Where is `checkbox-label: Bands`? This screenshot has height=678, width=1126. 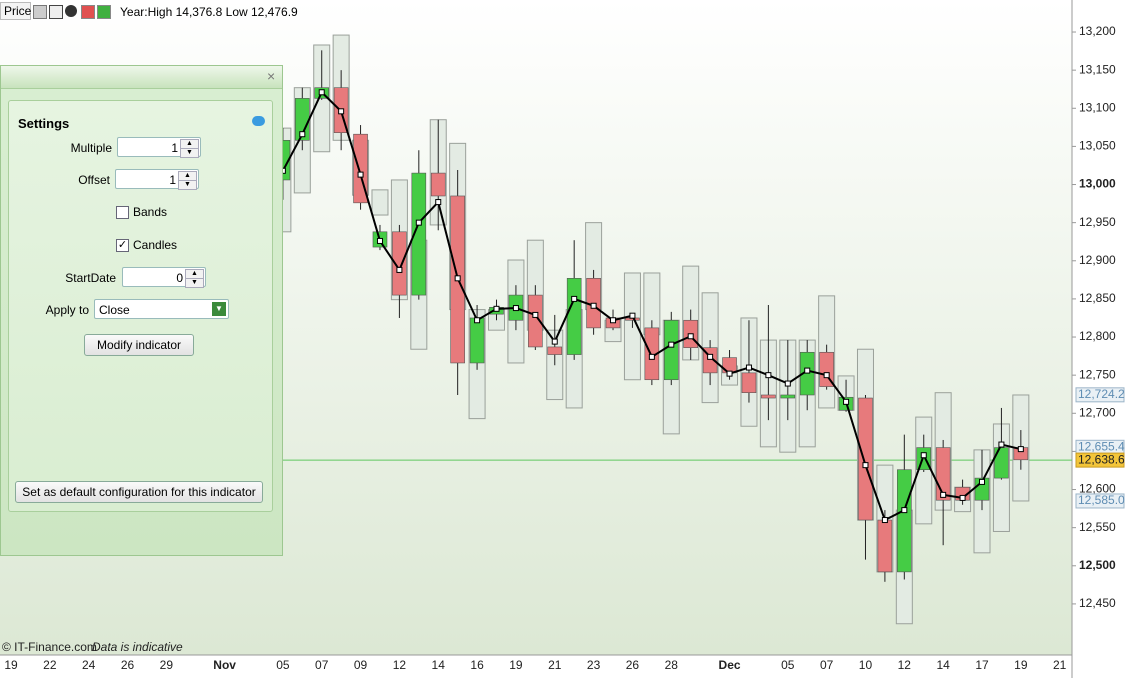 checkbox-label: Bands is located at coordinates (150, 212).